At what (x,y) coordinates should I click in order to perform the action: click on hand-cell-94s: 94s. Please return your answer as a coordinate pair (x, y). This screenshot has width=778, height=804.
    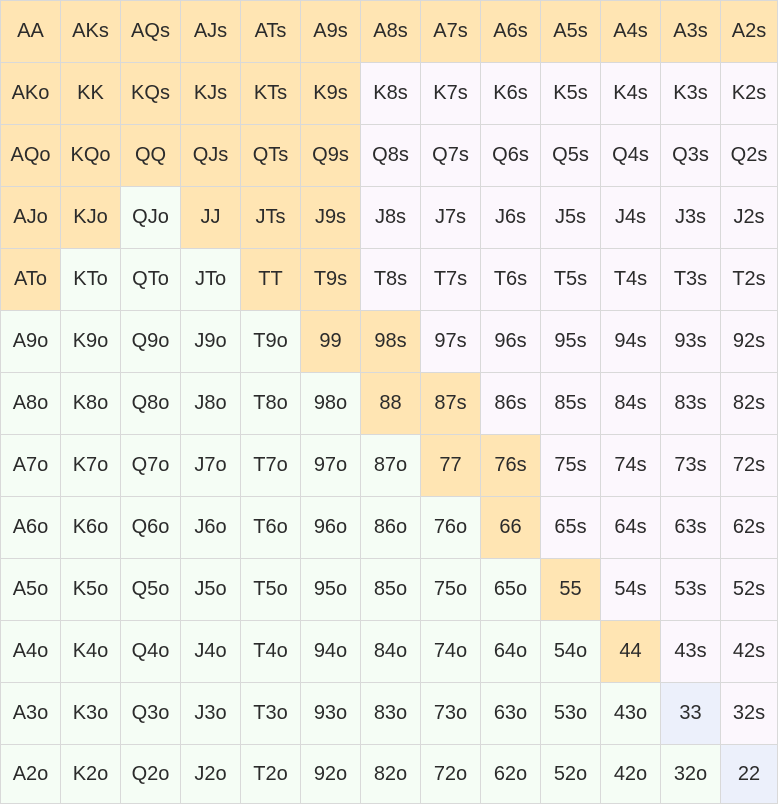
    Looking at the image, I should click on (631, 342).